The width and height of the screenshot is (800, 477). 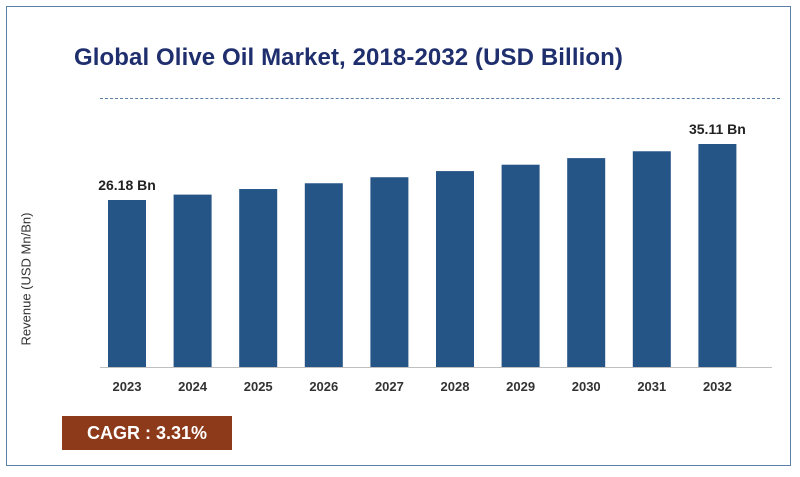 I want to click on x-tick-label: 2027, so click(x=389, y=386).